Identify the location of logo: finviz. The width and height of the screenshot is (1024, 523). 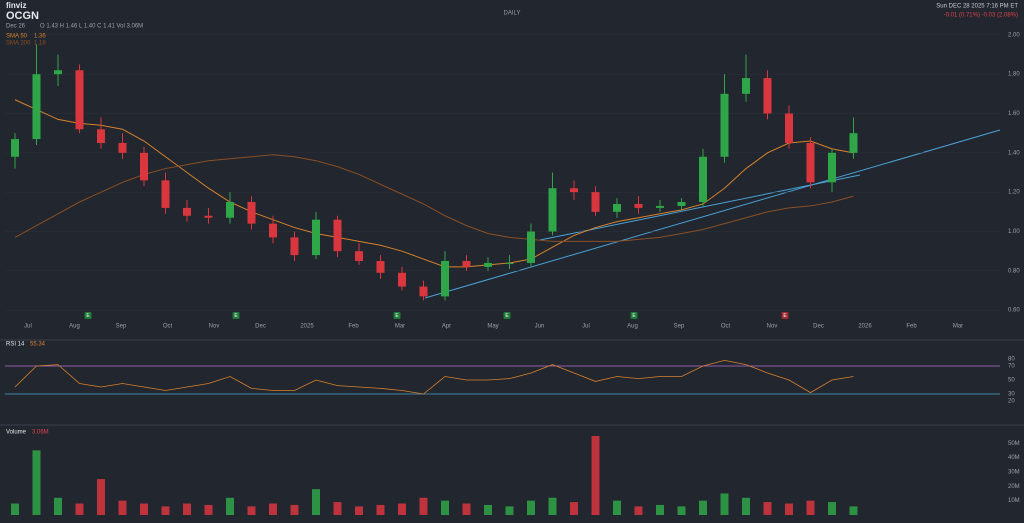
(16, 5).